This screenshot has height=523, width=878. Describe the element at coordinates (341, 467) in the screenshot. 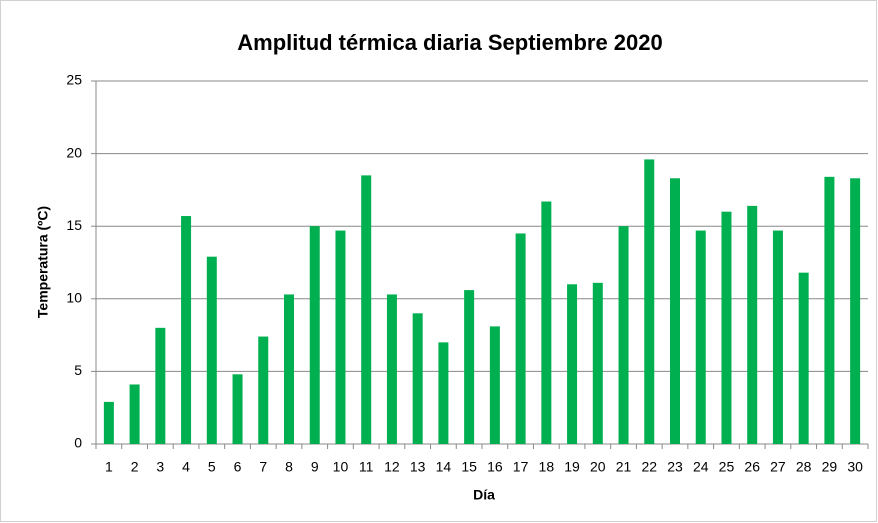

I see `x-tick-label: 10` at that location.